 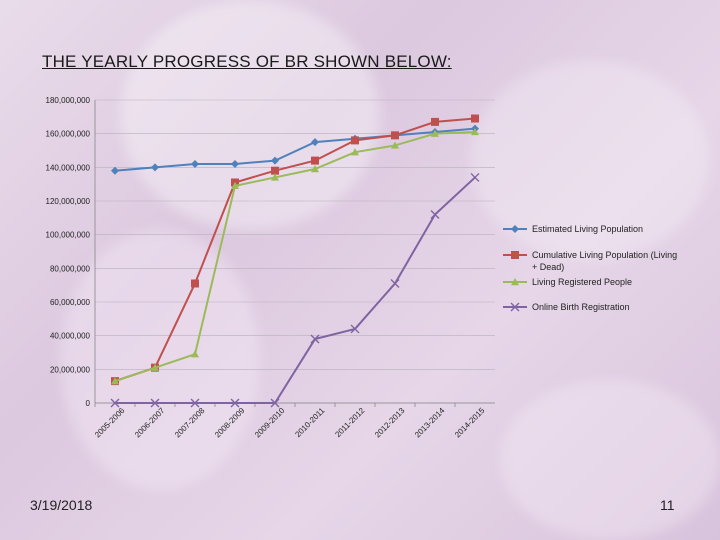 What do you see at coordinates (548, 267) in the screenshot?
I see `legend-label: + Dead)` at bounding box center [548, 267].